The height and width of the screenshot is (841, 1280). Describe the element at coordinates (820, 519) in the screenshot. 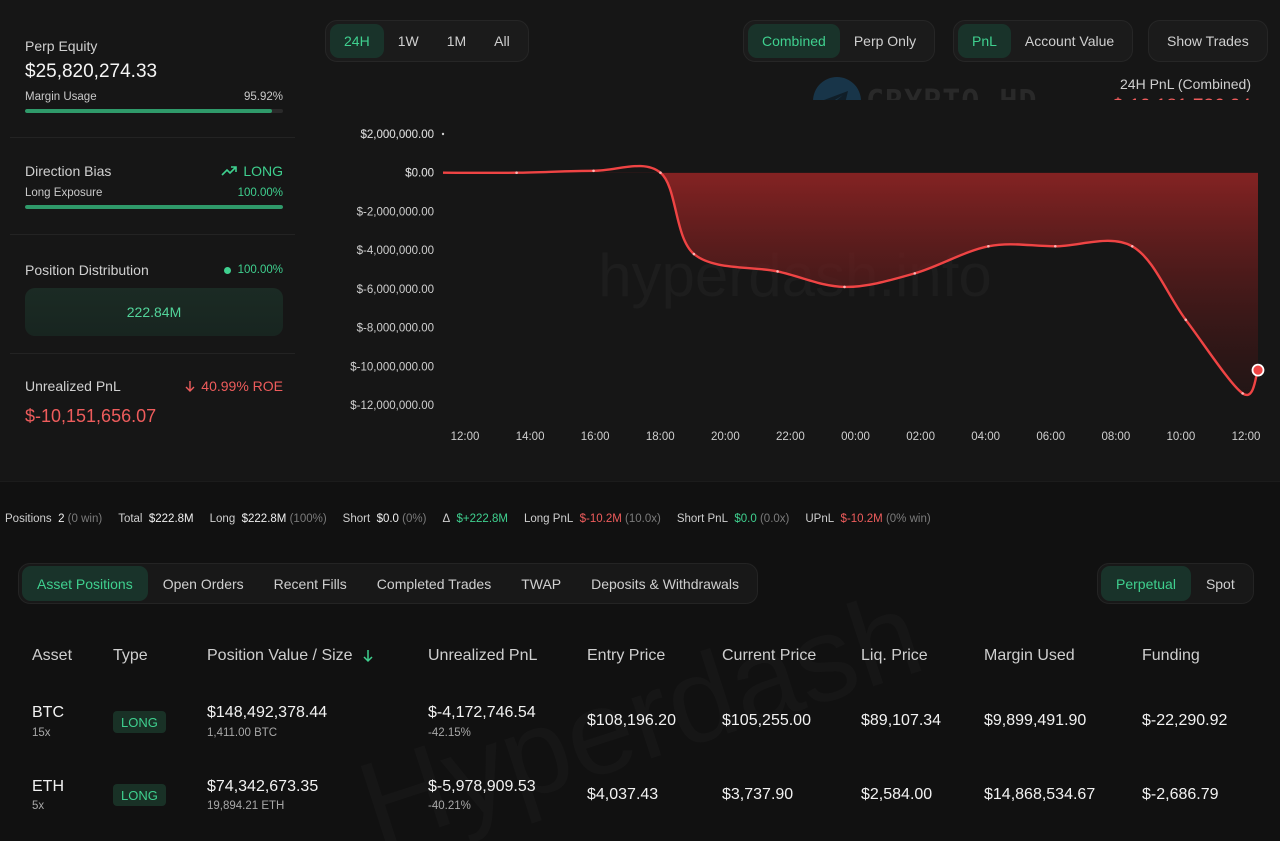

I see `stat-upnl-label: UPnL` at that location.